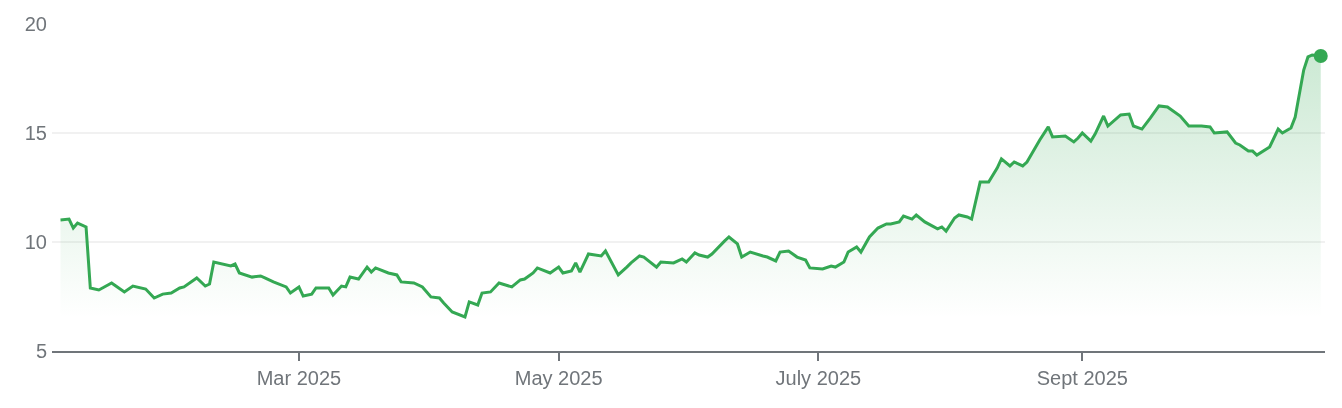  I want to click on y-tick-label: 10, so click(35, 242).